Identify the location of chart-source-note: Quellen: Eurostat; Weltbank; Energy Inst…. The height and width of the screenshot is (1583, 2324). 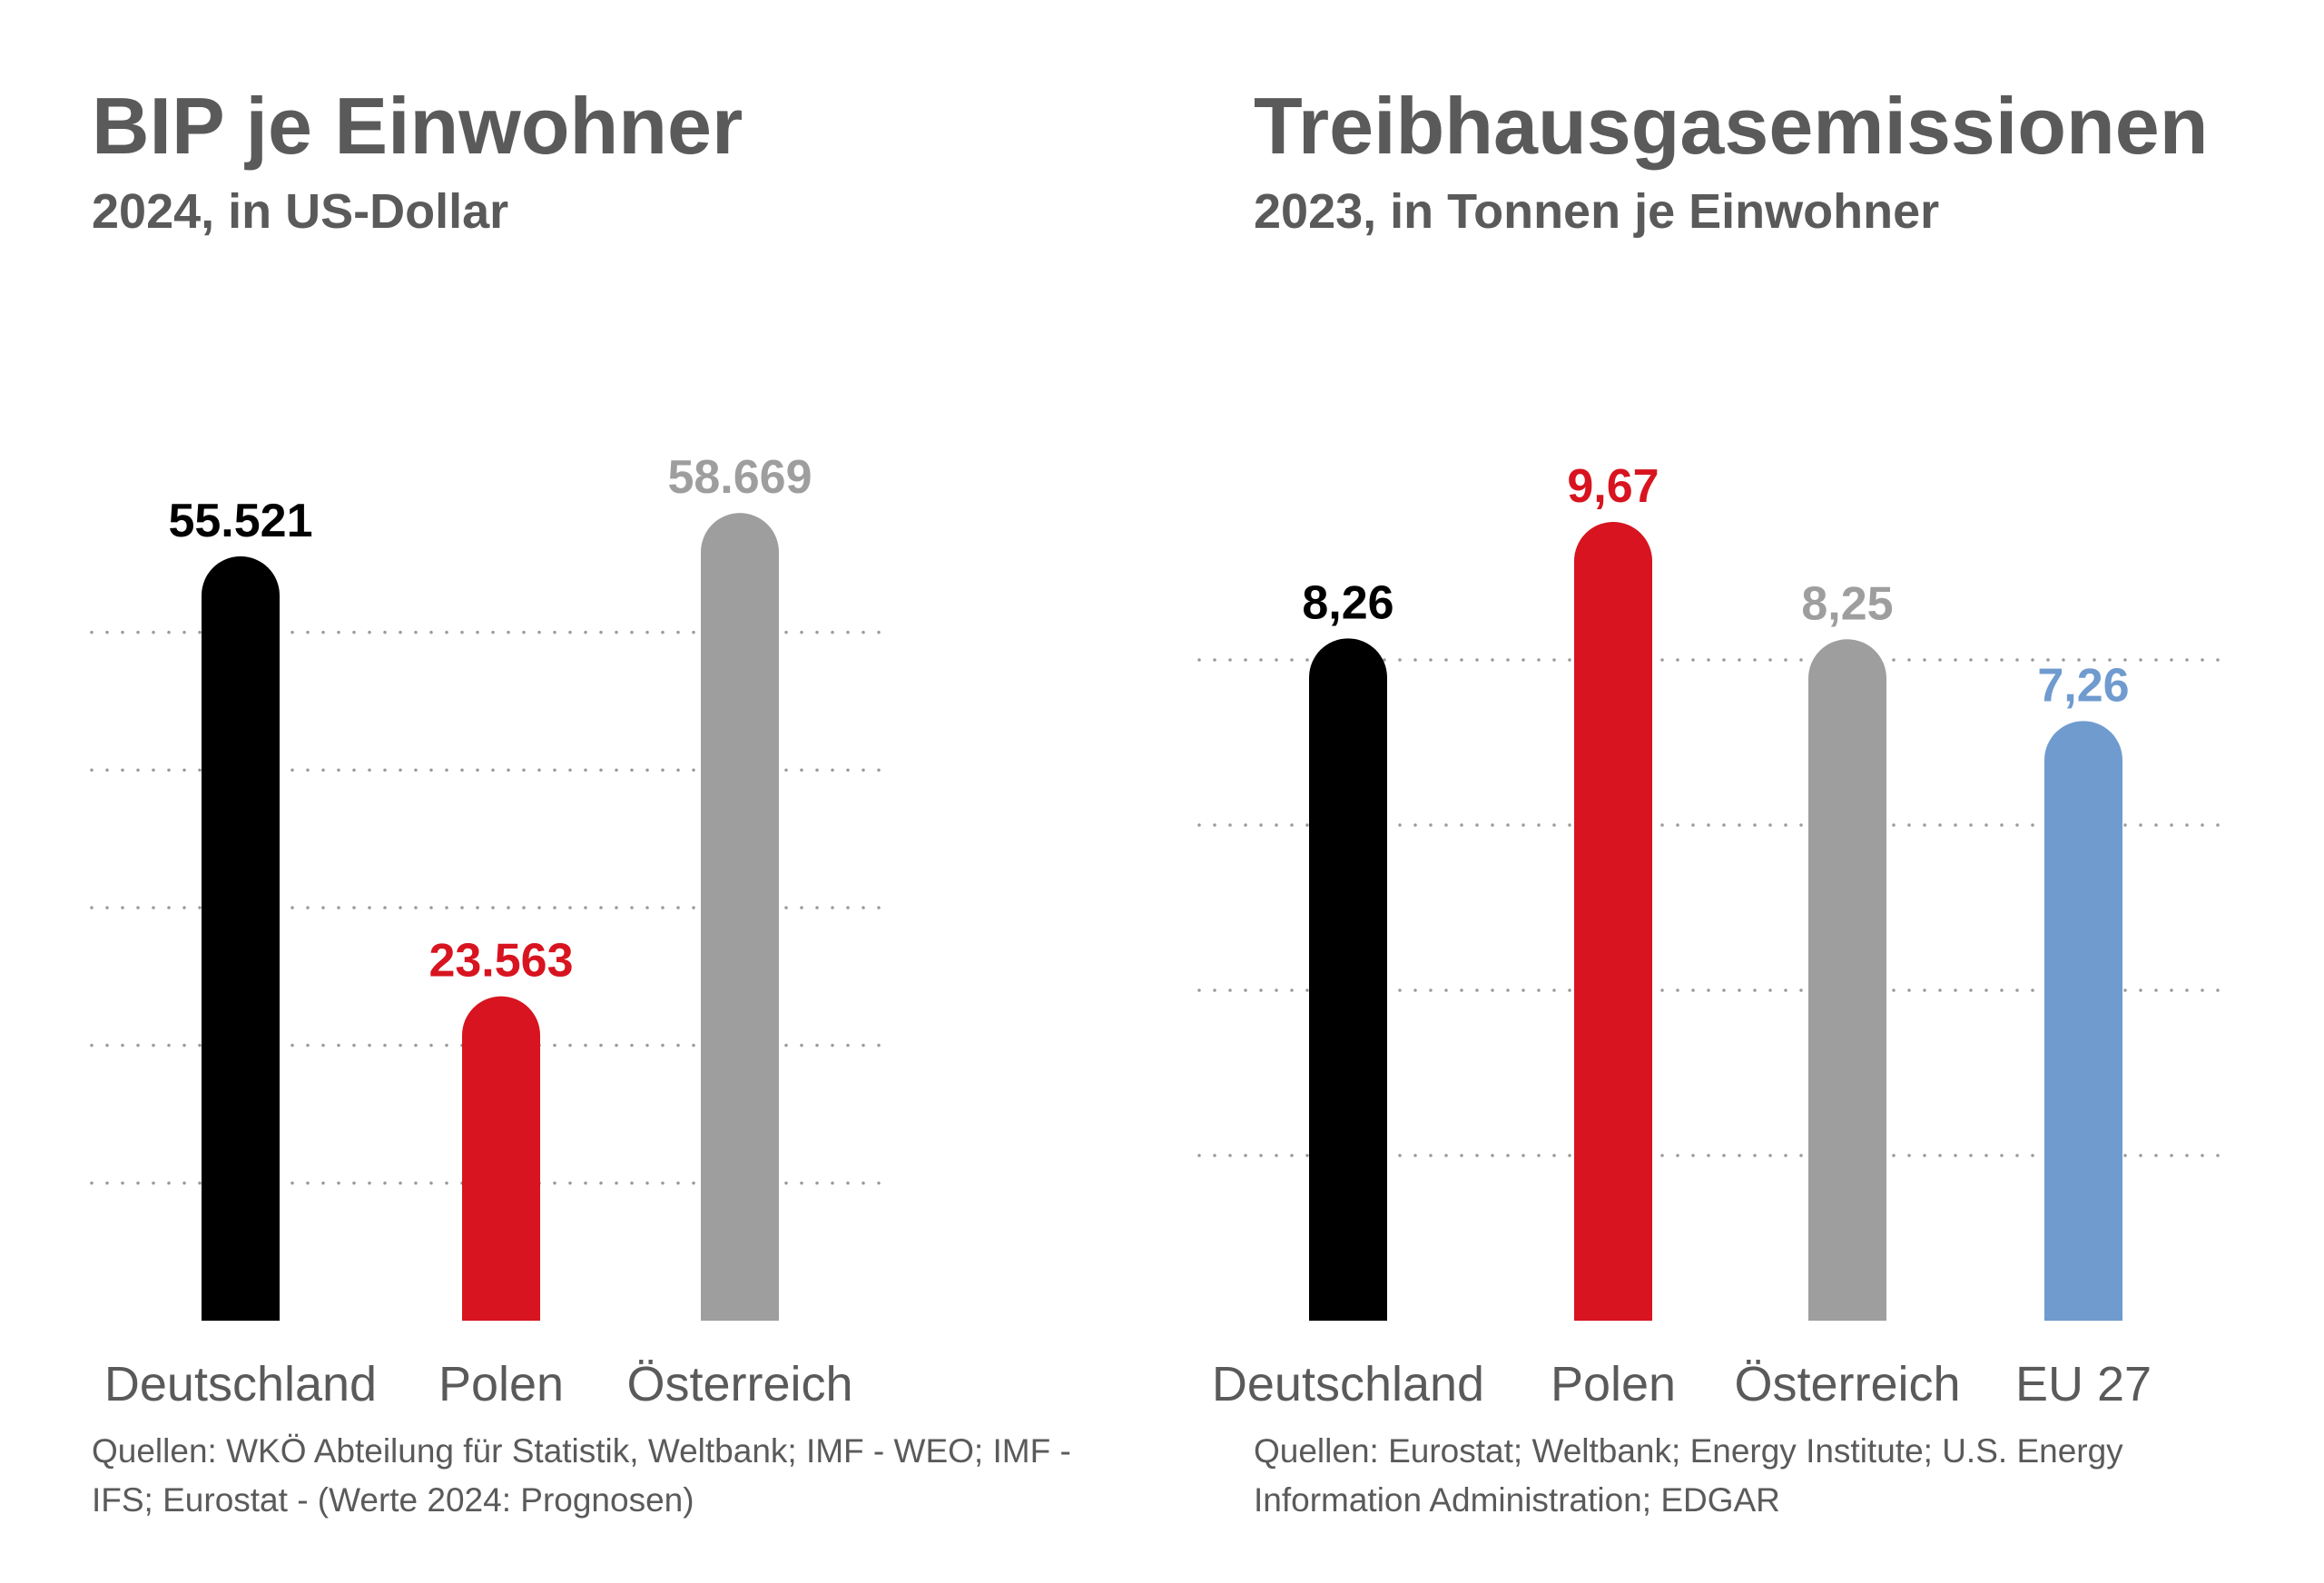
(1688, 1475).